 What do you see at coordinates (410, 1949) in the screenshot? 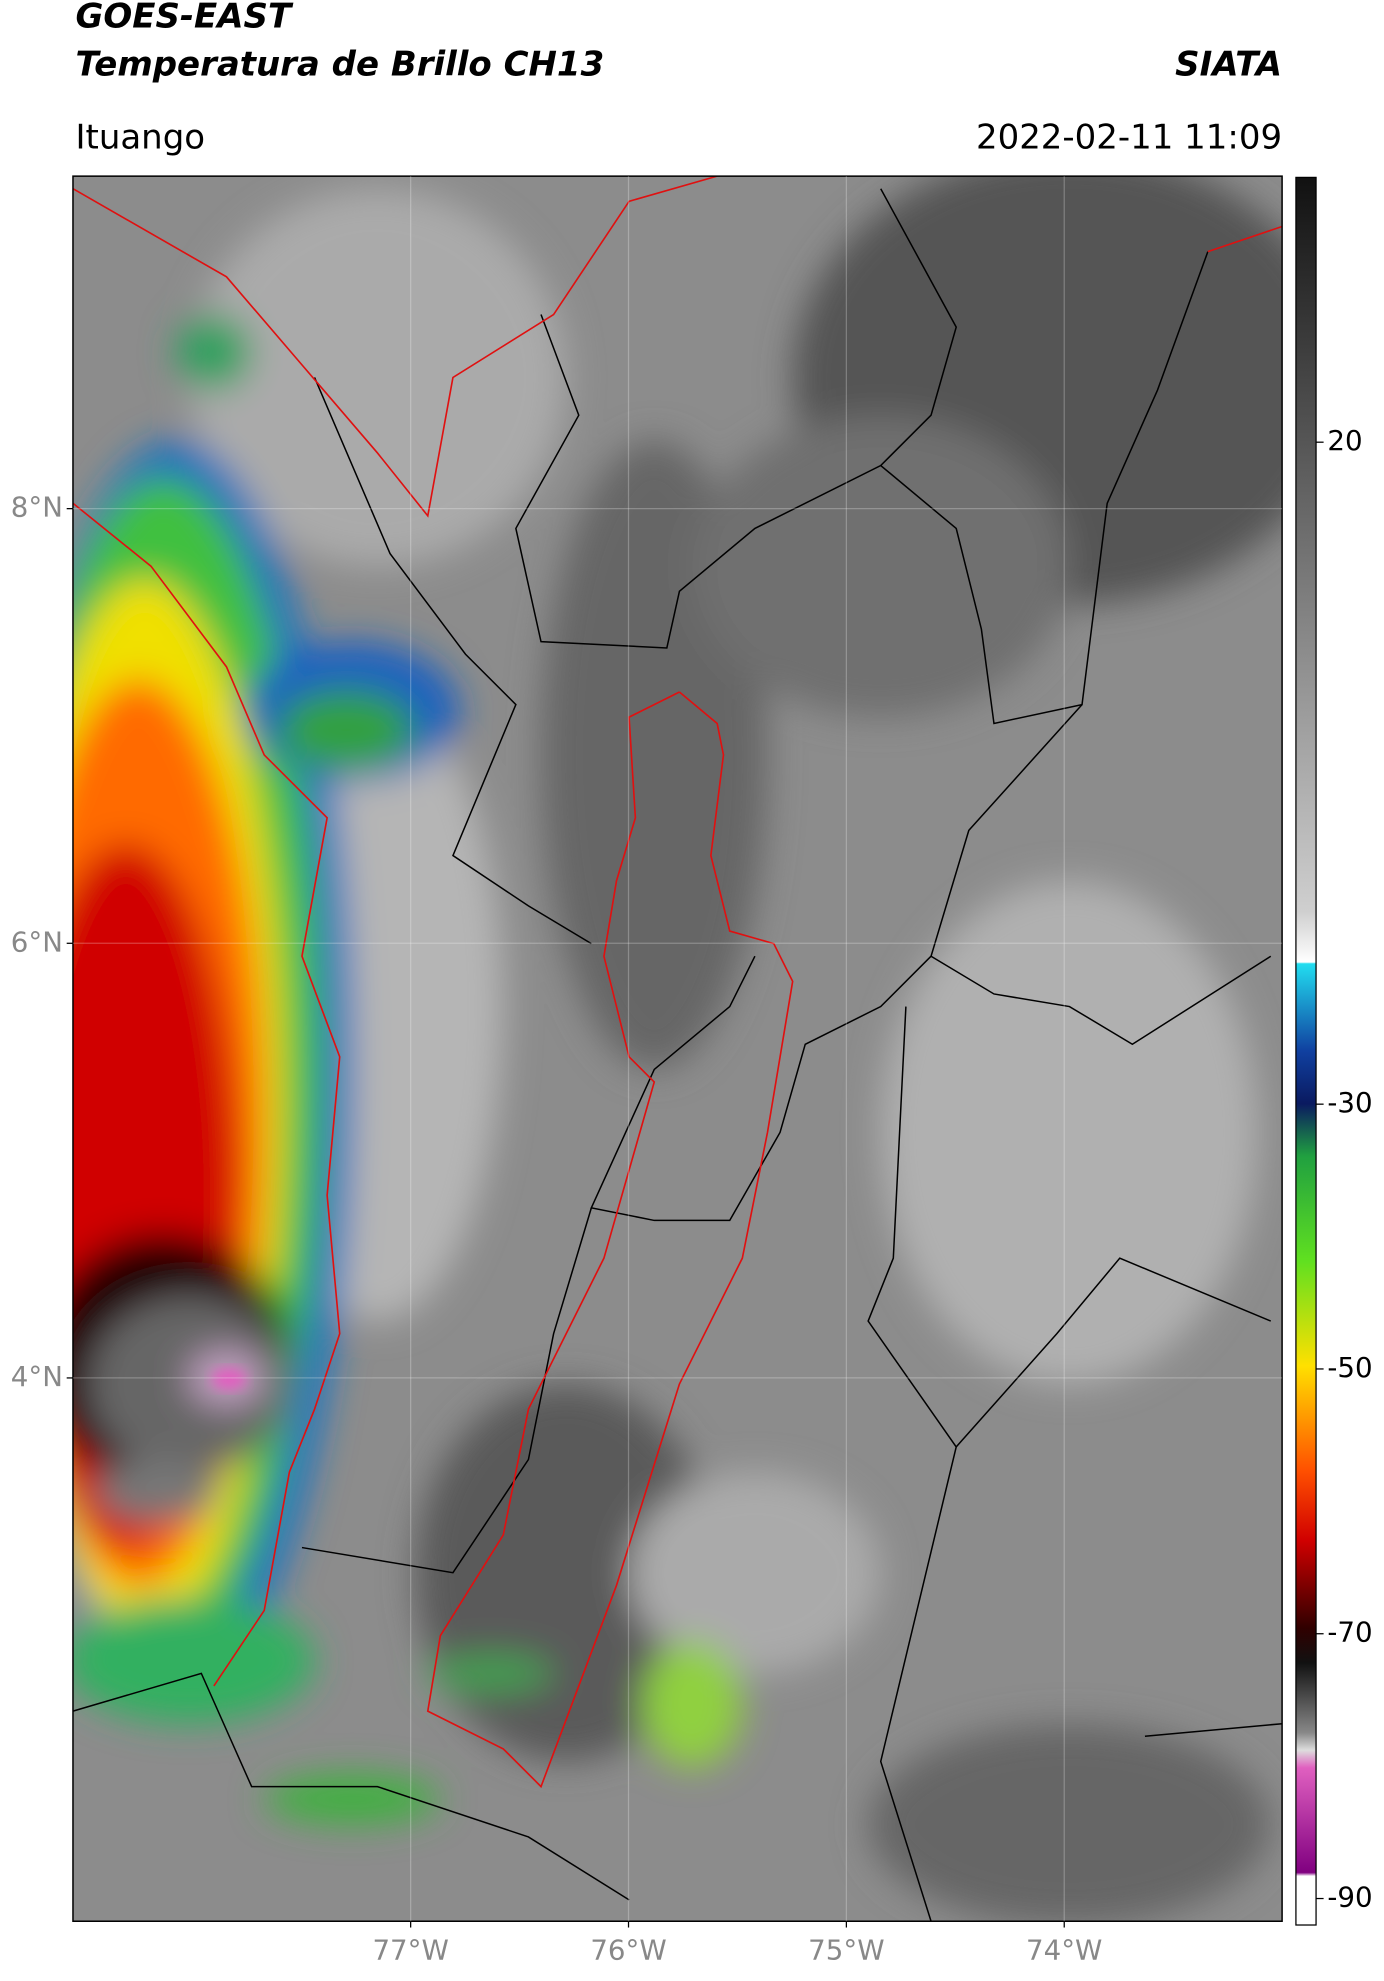
I see `x-tick-label: 77°W` at bounding box center [410, 1949].